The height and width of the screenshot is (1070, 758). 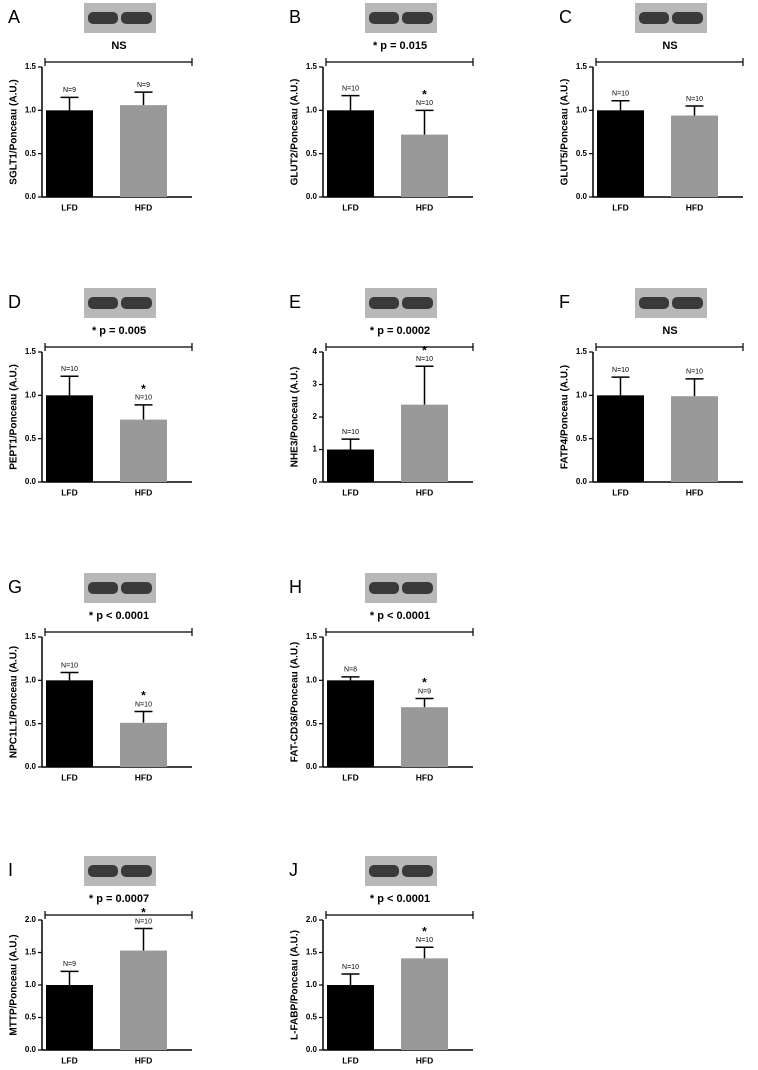 What do you see at coordinates (565, 132) in the screenshot?
I see `y-axis-label: GLUT5/Ponceau (A.U.)` at bounding box center [565, 132].